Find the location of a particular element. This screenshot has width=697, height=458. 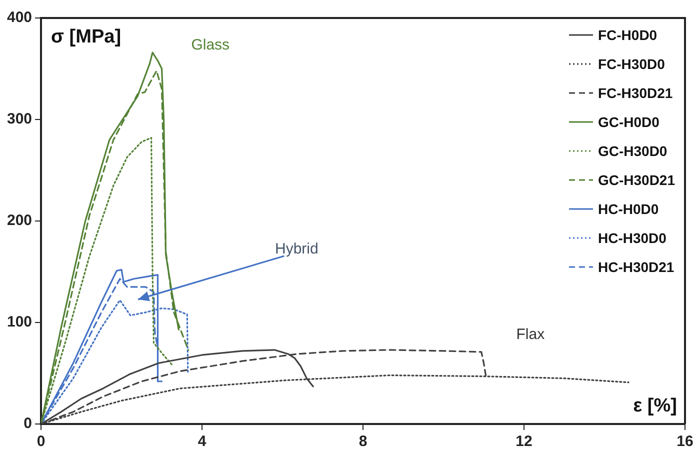

y-tick-label: 400 is located at coordinates (19, 17).